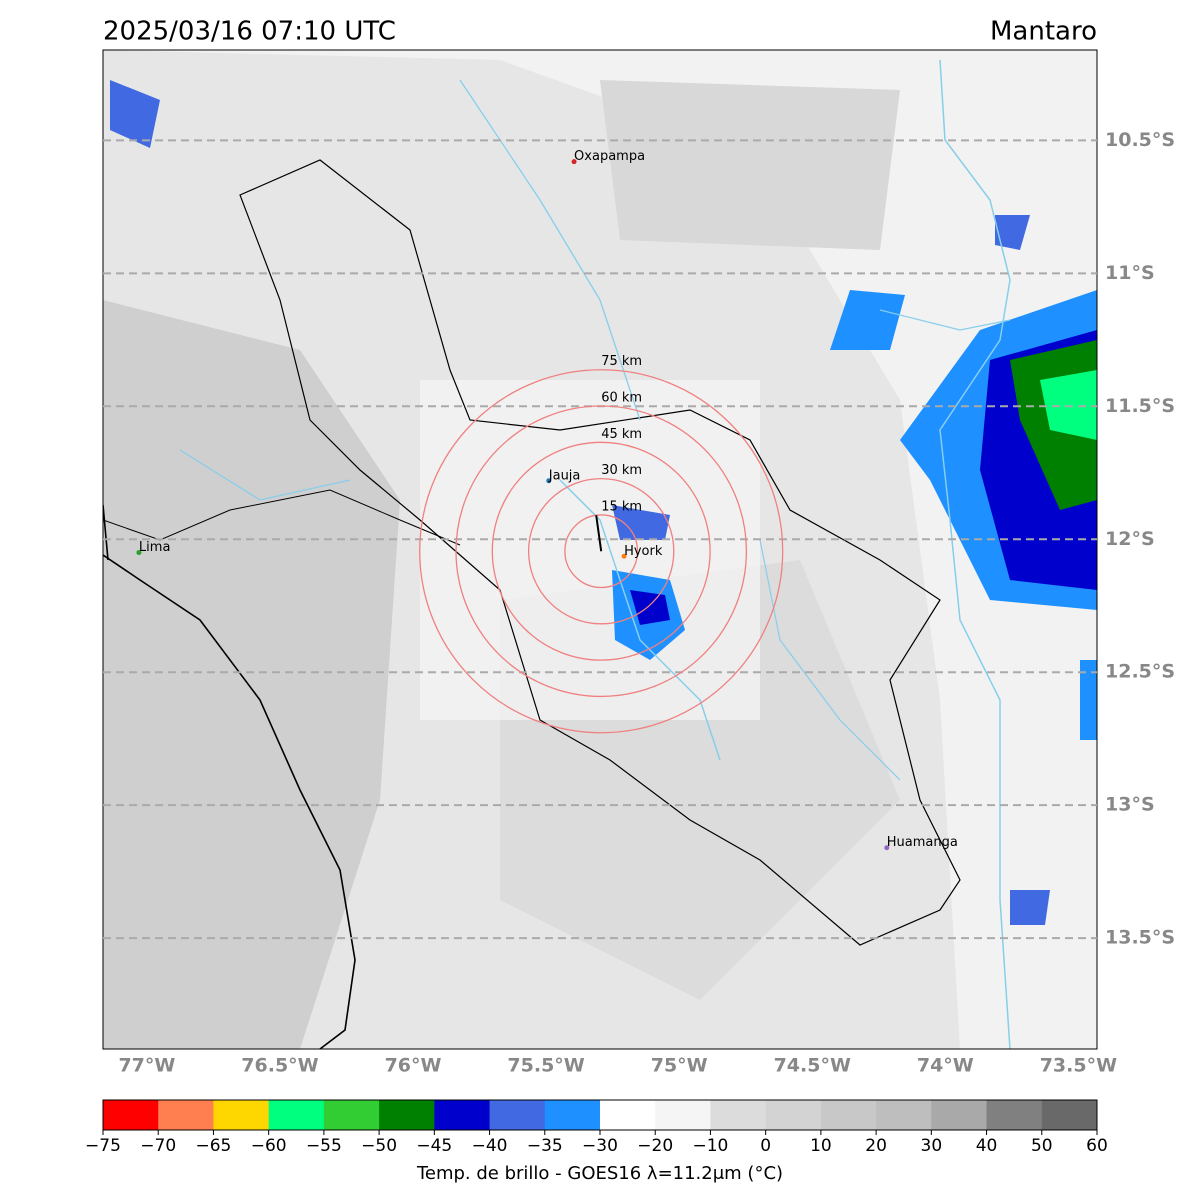 This screenshot has height=1200, width=1200. What do you see at coordinates (621, 434) in the screenshot?
I see `ring-label: 45 km` at bounding box center [621, 434].